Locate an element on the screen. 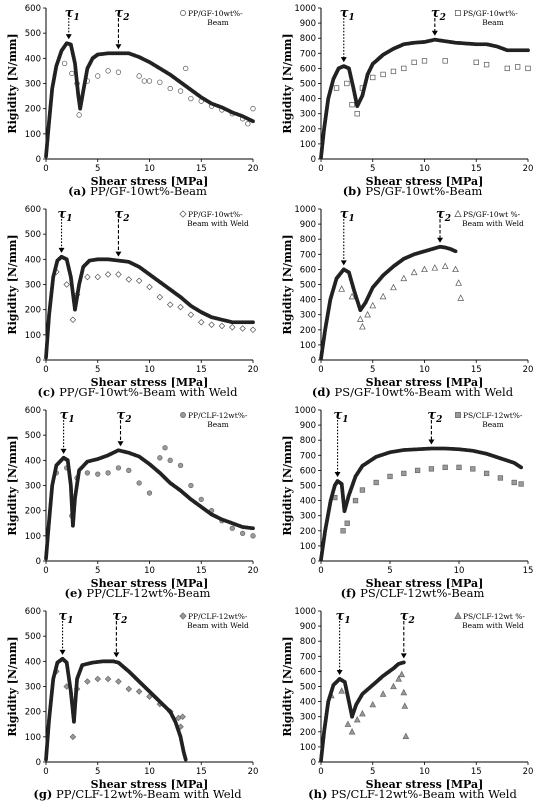 Image resolution: width=550 pixels, height=807 pixels. x-axis-label: Shear stress [MPa] is located at coordinates (150, 583).